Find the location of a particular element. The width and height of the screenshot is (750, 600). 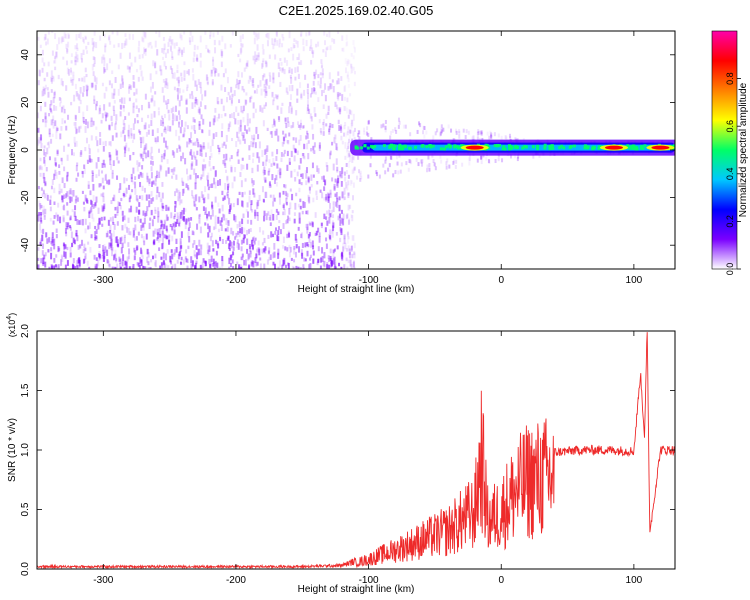

figure-title: C2E1.2025.169.02.40.G05 is located at coordinates (356, 10).